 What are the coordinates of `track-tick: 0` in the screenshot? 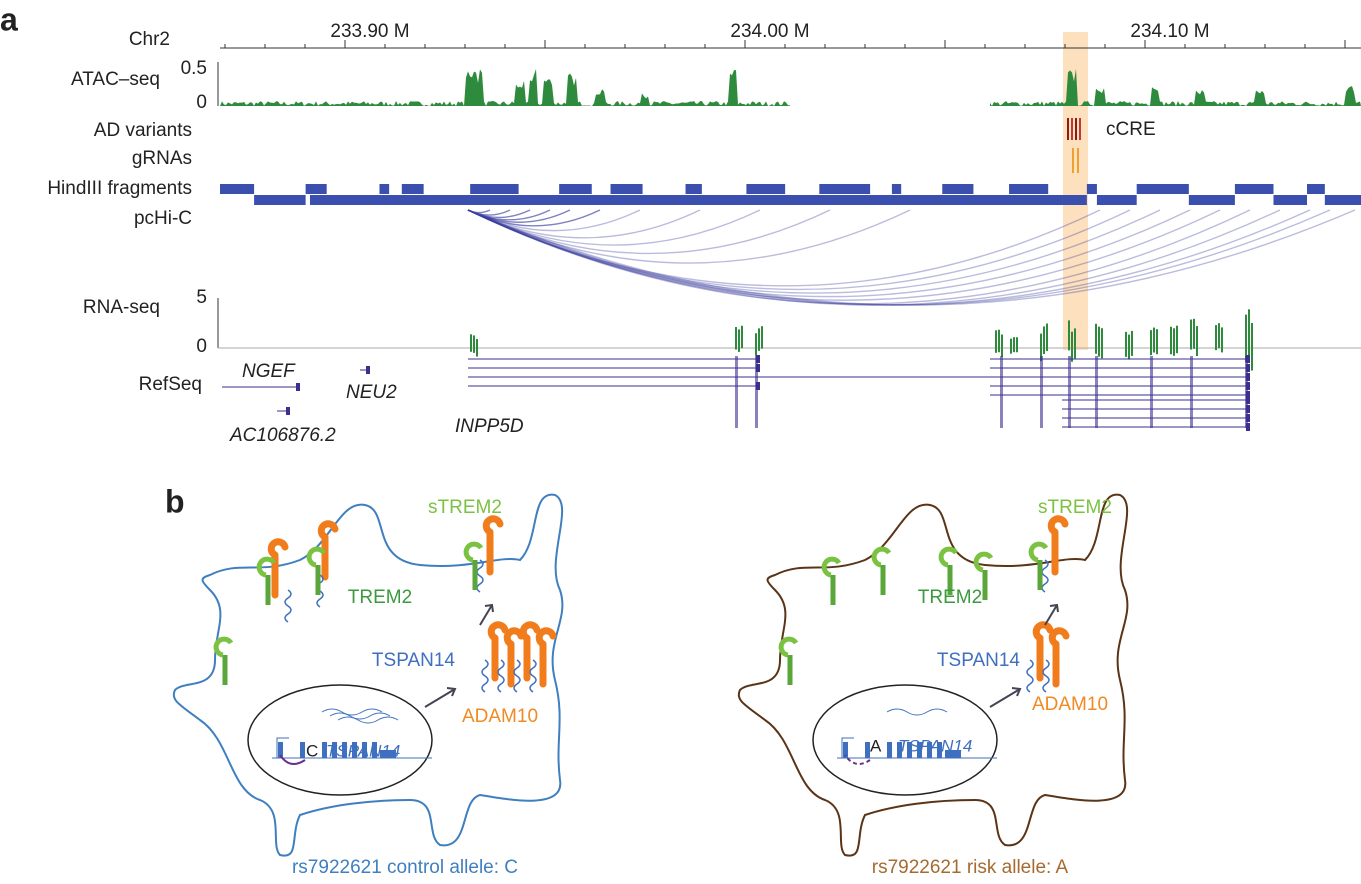 It's located at (201, 346).